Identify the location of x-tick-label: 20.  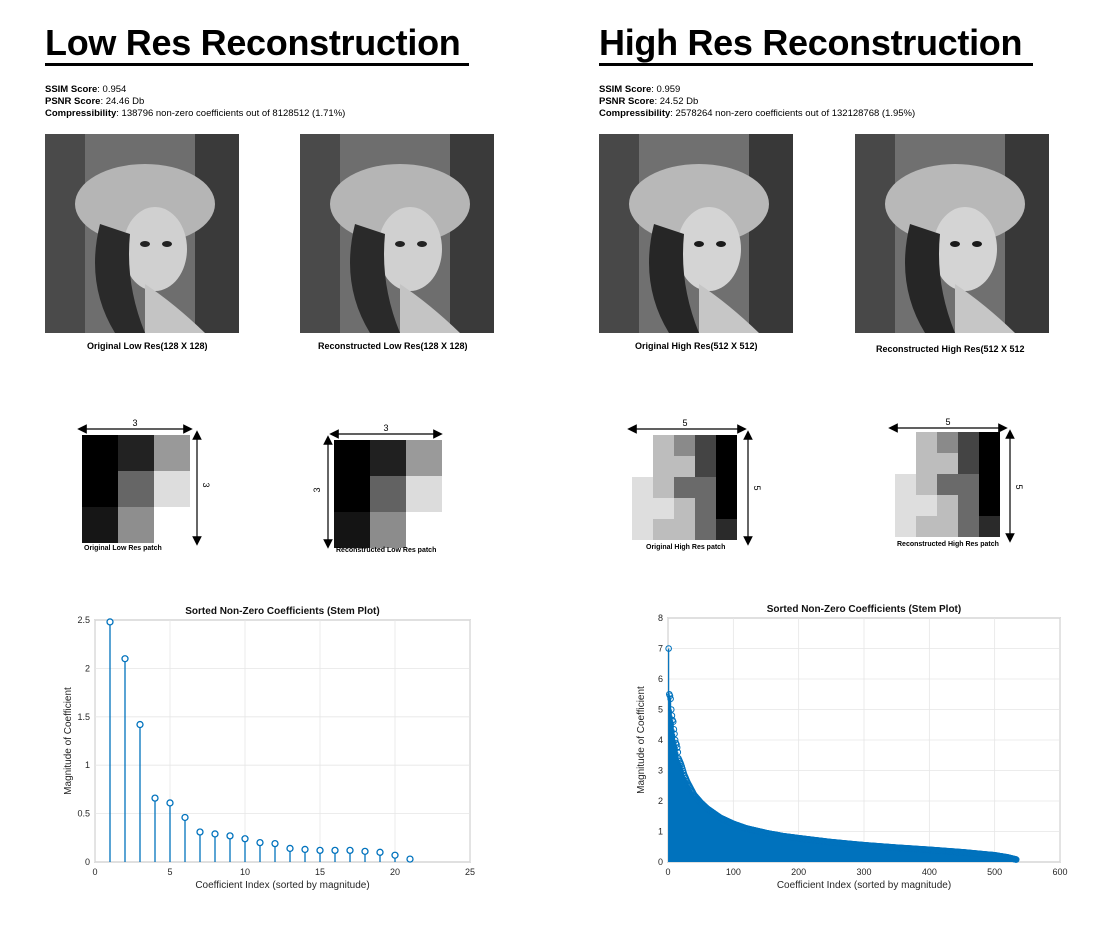
(395, 872).